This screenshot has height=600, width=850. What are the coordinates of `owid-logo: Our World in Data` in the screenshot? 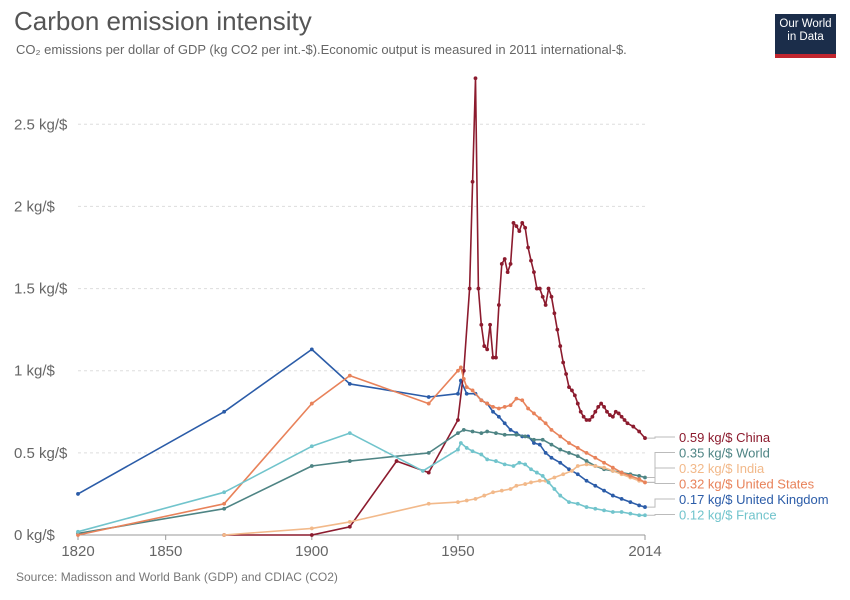 It's located at (805, 36).